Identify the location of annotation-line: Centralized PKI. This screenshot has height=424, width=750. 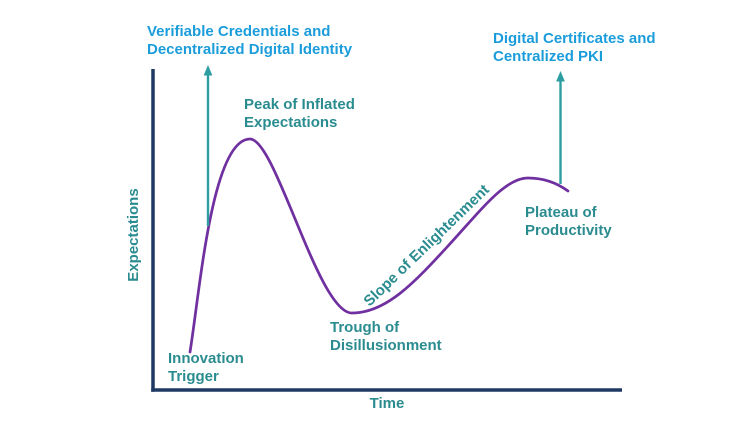
(548, 56).